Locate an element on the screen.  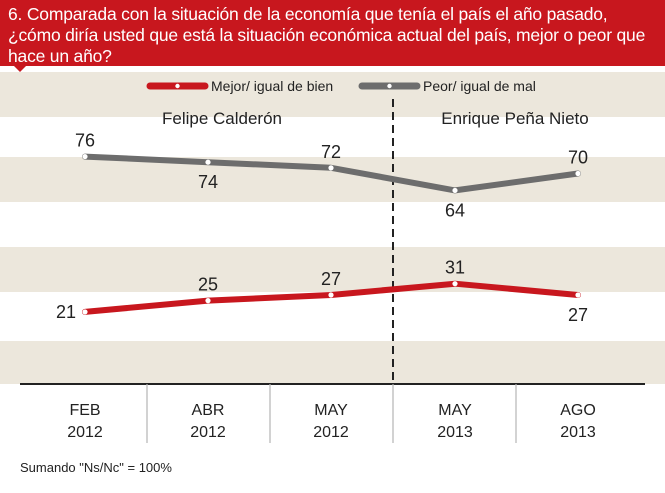
data-label: 72 is located at coordinates (331, 152).